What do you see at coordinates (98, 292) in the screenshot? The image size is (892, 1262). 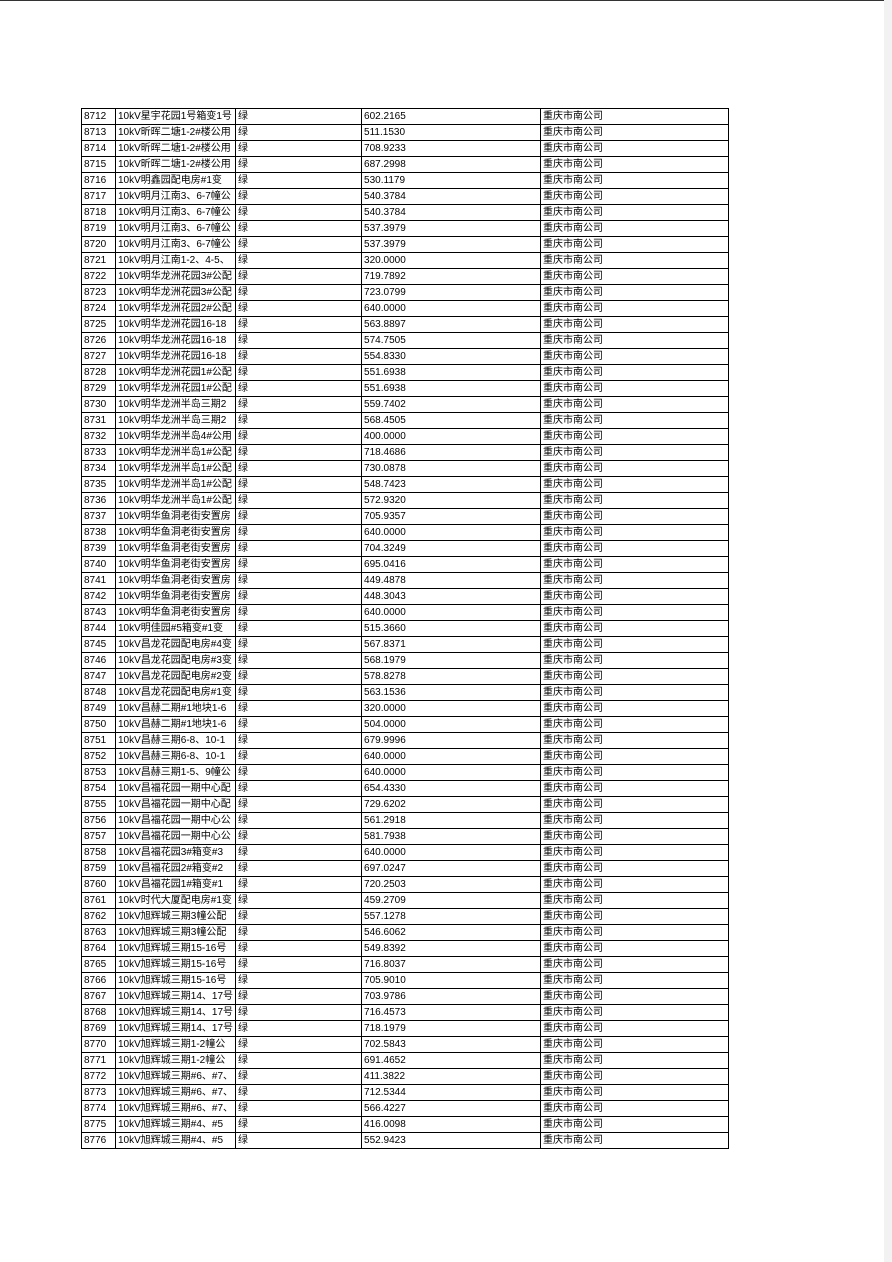 I see `row-id: 8723` at bounding box center [98, 292].